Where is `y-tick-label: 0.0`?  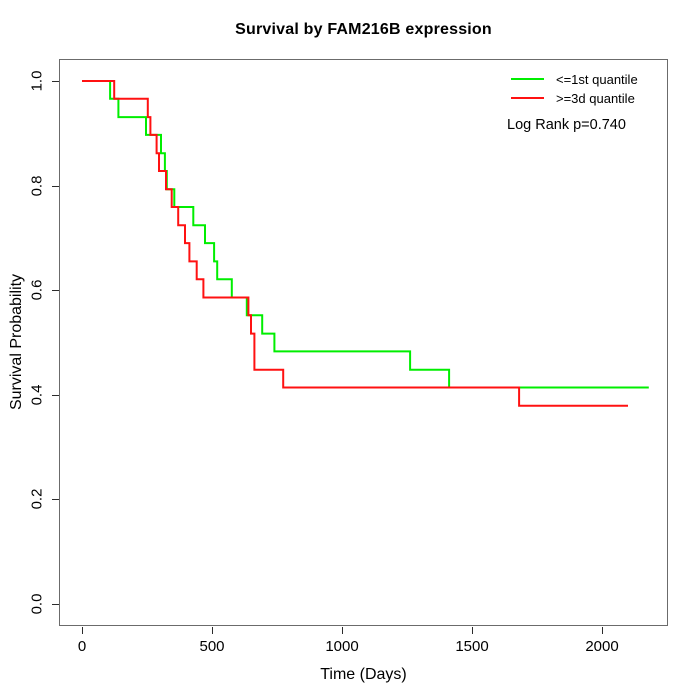
y-tick-label: 0.0 is located at coordinates (37, 604).